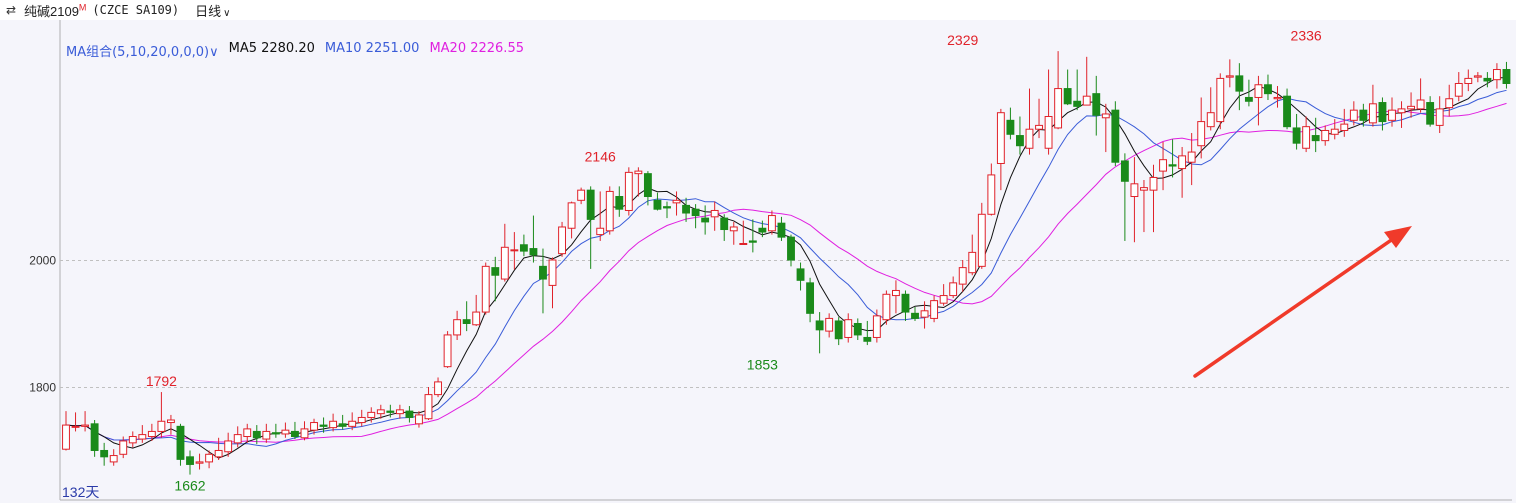 The height and width of the screenshot is (503, 1516). What do you see at coordinates (214, 52) in the screenshot?
I see `chevron-down-icon: ∨` at bounding box center [214, 52].